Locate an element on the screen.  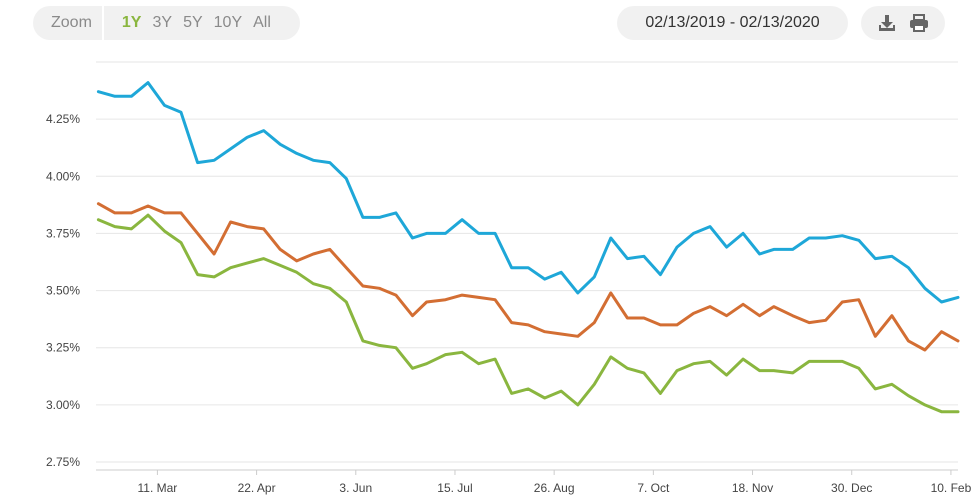
x-tick-label: 10. Feb is located at coordinates (951, 488).